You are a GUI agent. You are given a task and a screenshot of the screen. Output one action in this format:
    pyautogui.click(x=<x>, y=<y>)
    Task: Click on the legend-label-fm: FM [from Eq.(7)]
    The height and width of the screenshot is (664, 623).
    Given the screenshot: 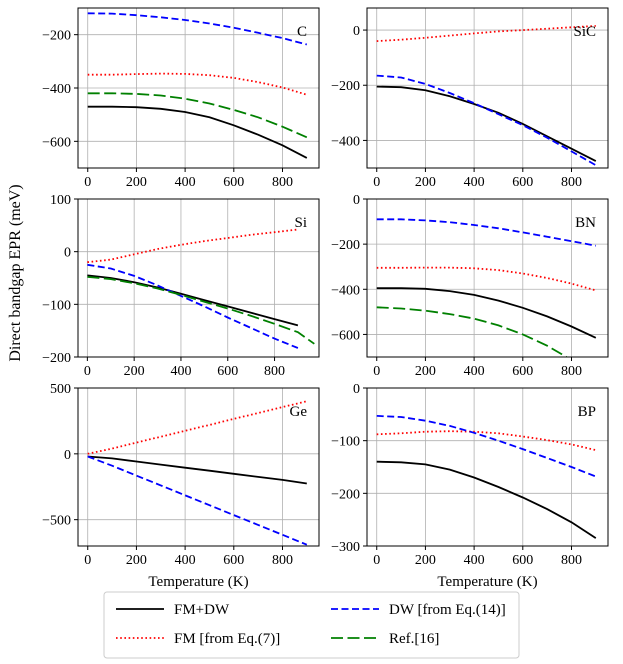 What is the action you would take?
    pyautogui.click(x=227, y=639)
    